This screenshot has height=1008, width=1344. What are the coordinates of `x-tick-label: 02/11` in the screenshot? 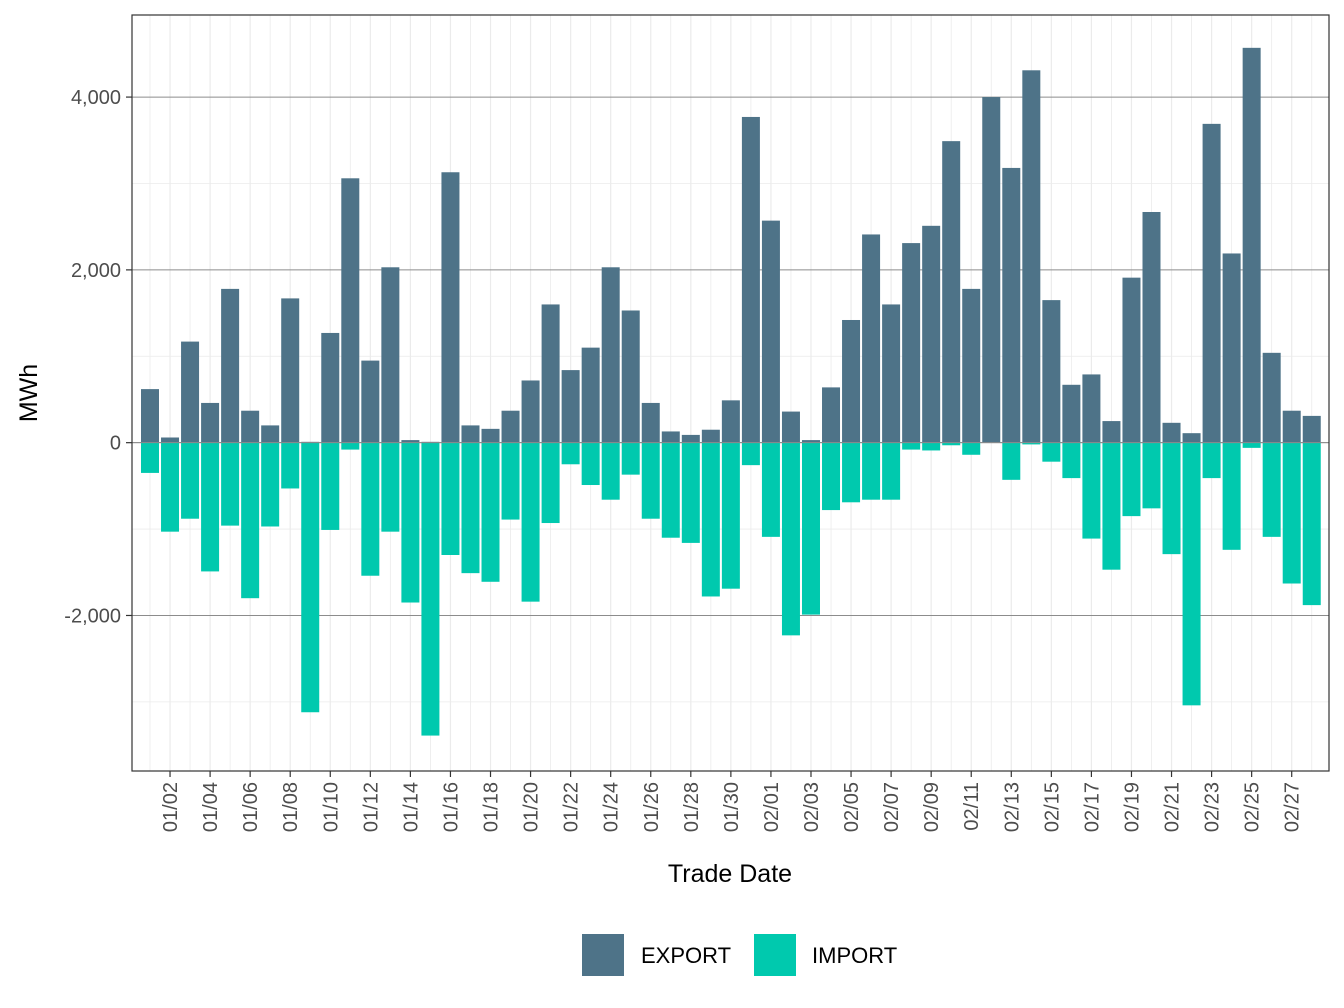 It's located at (972, 806).